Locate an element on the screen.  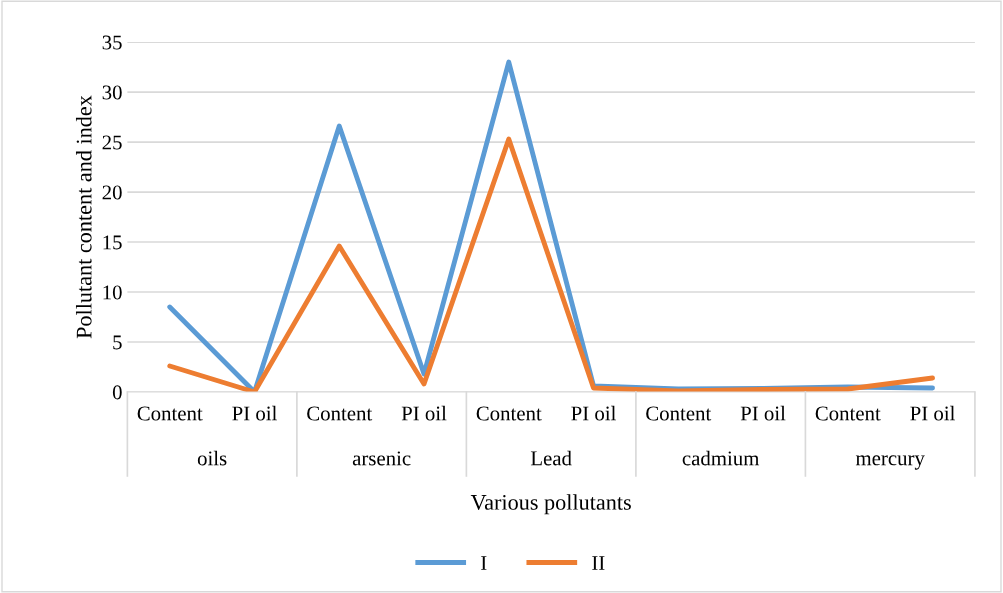
y-tick-label: 35 is located at coordinates (112, 42).